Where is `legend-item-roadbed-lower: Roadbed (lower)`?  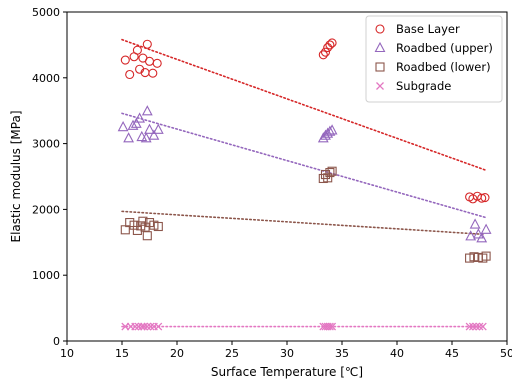 legend-item-roadbed-lower: Roadbed (lower) is located at coordinates (433, 67).